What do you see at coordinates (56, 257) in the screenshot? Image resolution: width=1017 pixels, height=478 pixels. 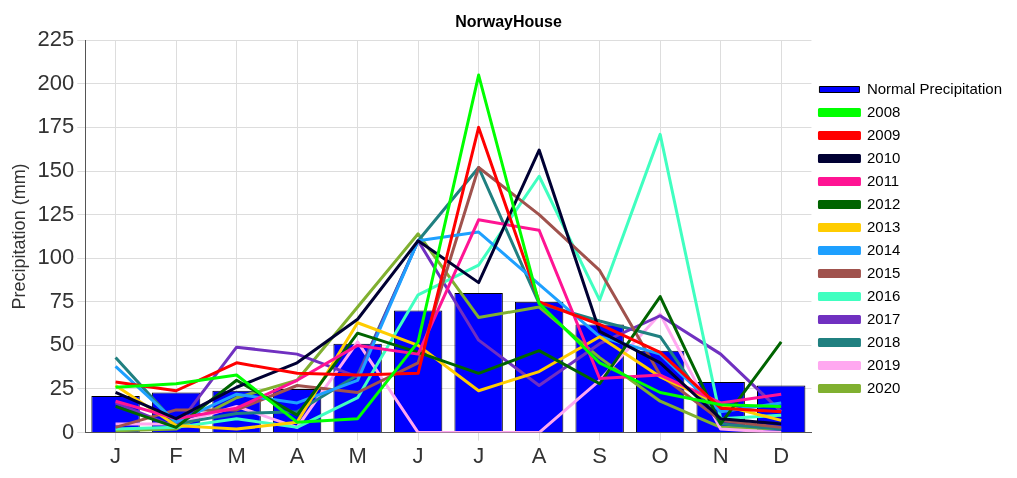 I see `y-tick-label: 100` at bounding box center [56, 257].